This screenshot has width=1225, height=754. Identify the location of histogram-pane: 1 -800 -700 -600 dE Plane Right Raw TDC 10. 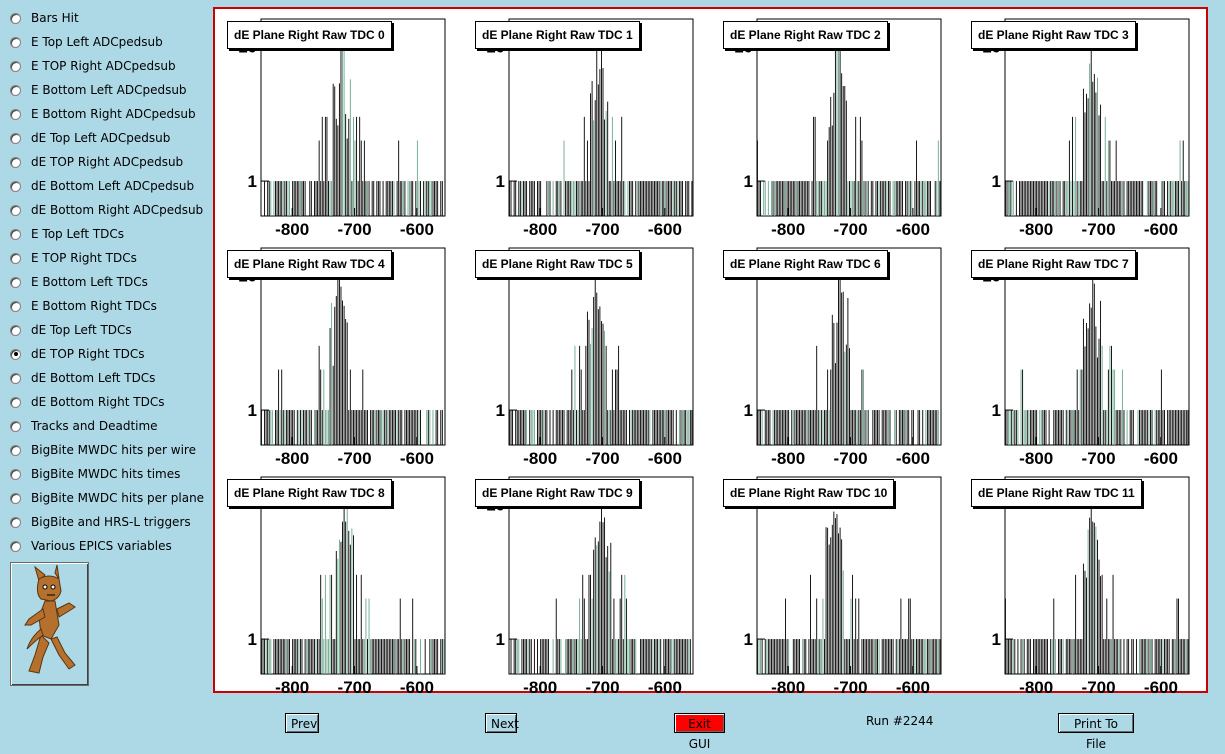
(837, 583).